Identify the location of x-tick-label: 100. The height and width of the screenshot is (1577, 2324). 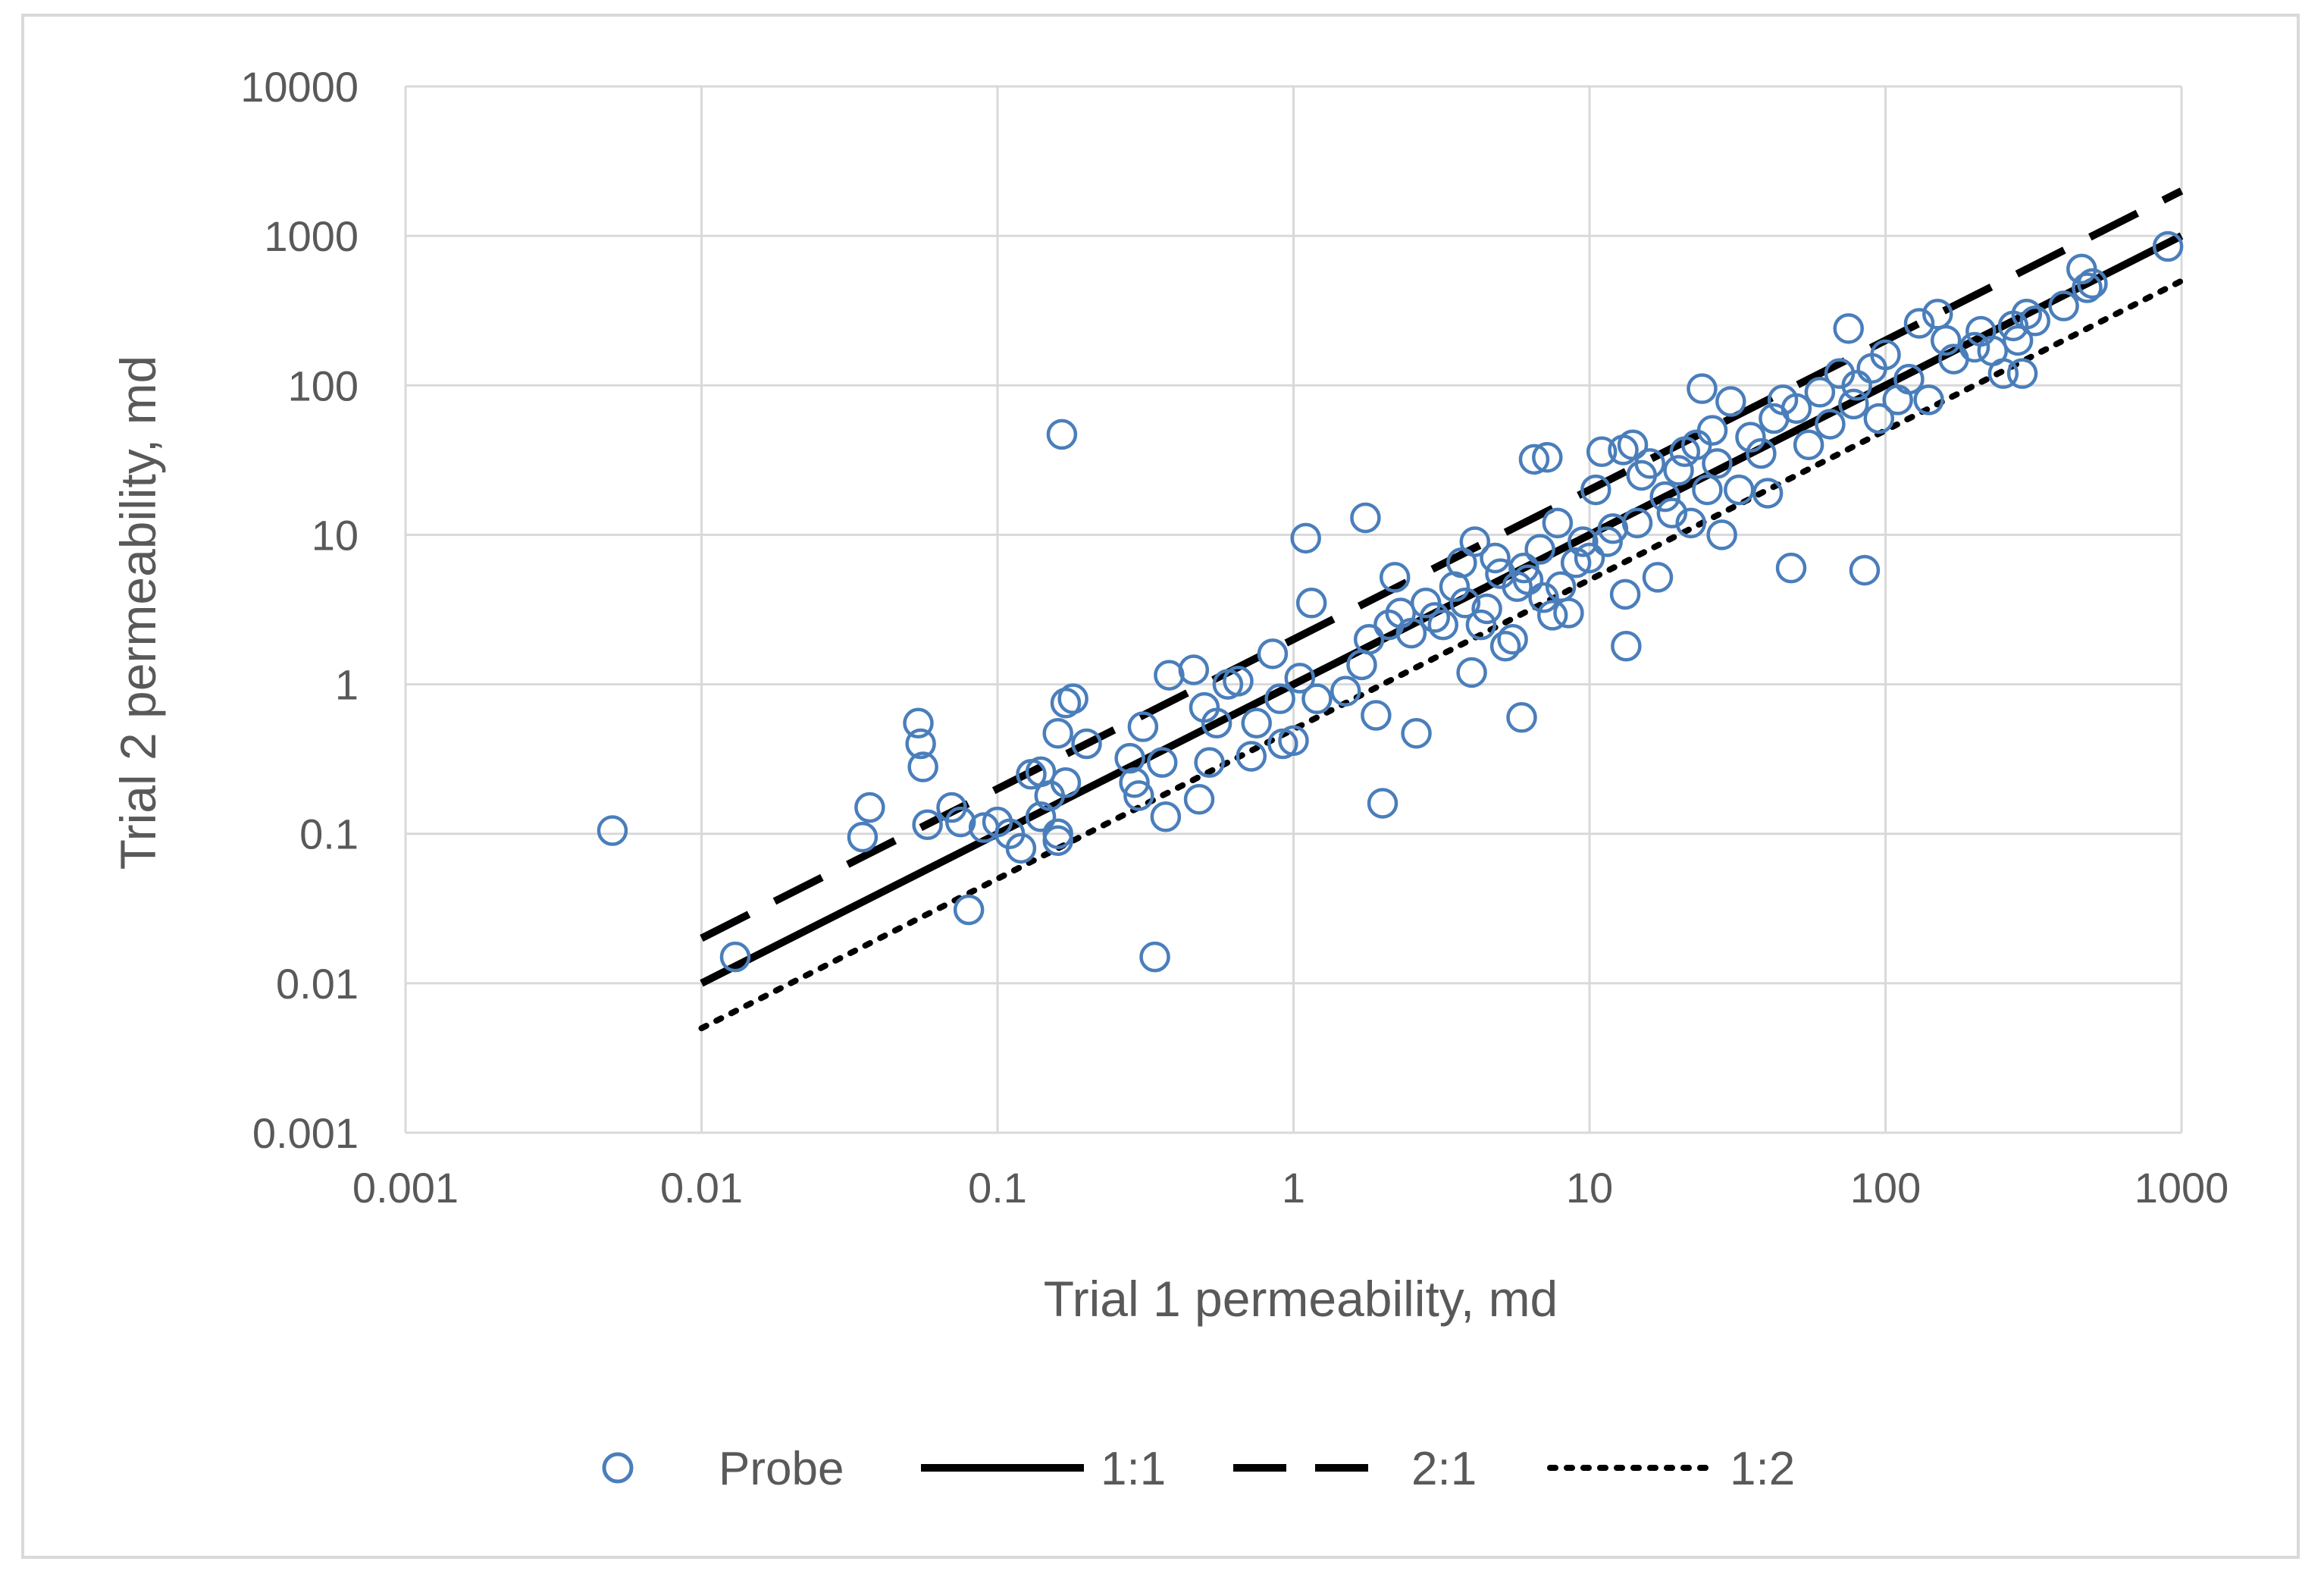
(1885, 1188).